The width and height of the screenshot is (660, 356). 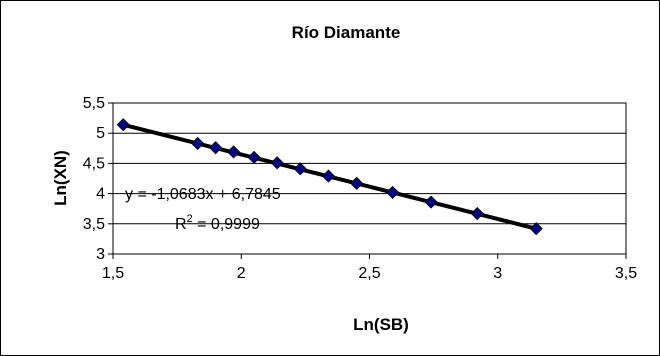 I want to click on y-tick-label: 4,5, so click(x=94, y=163).